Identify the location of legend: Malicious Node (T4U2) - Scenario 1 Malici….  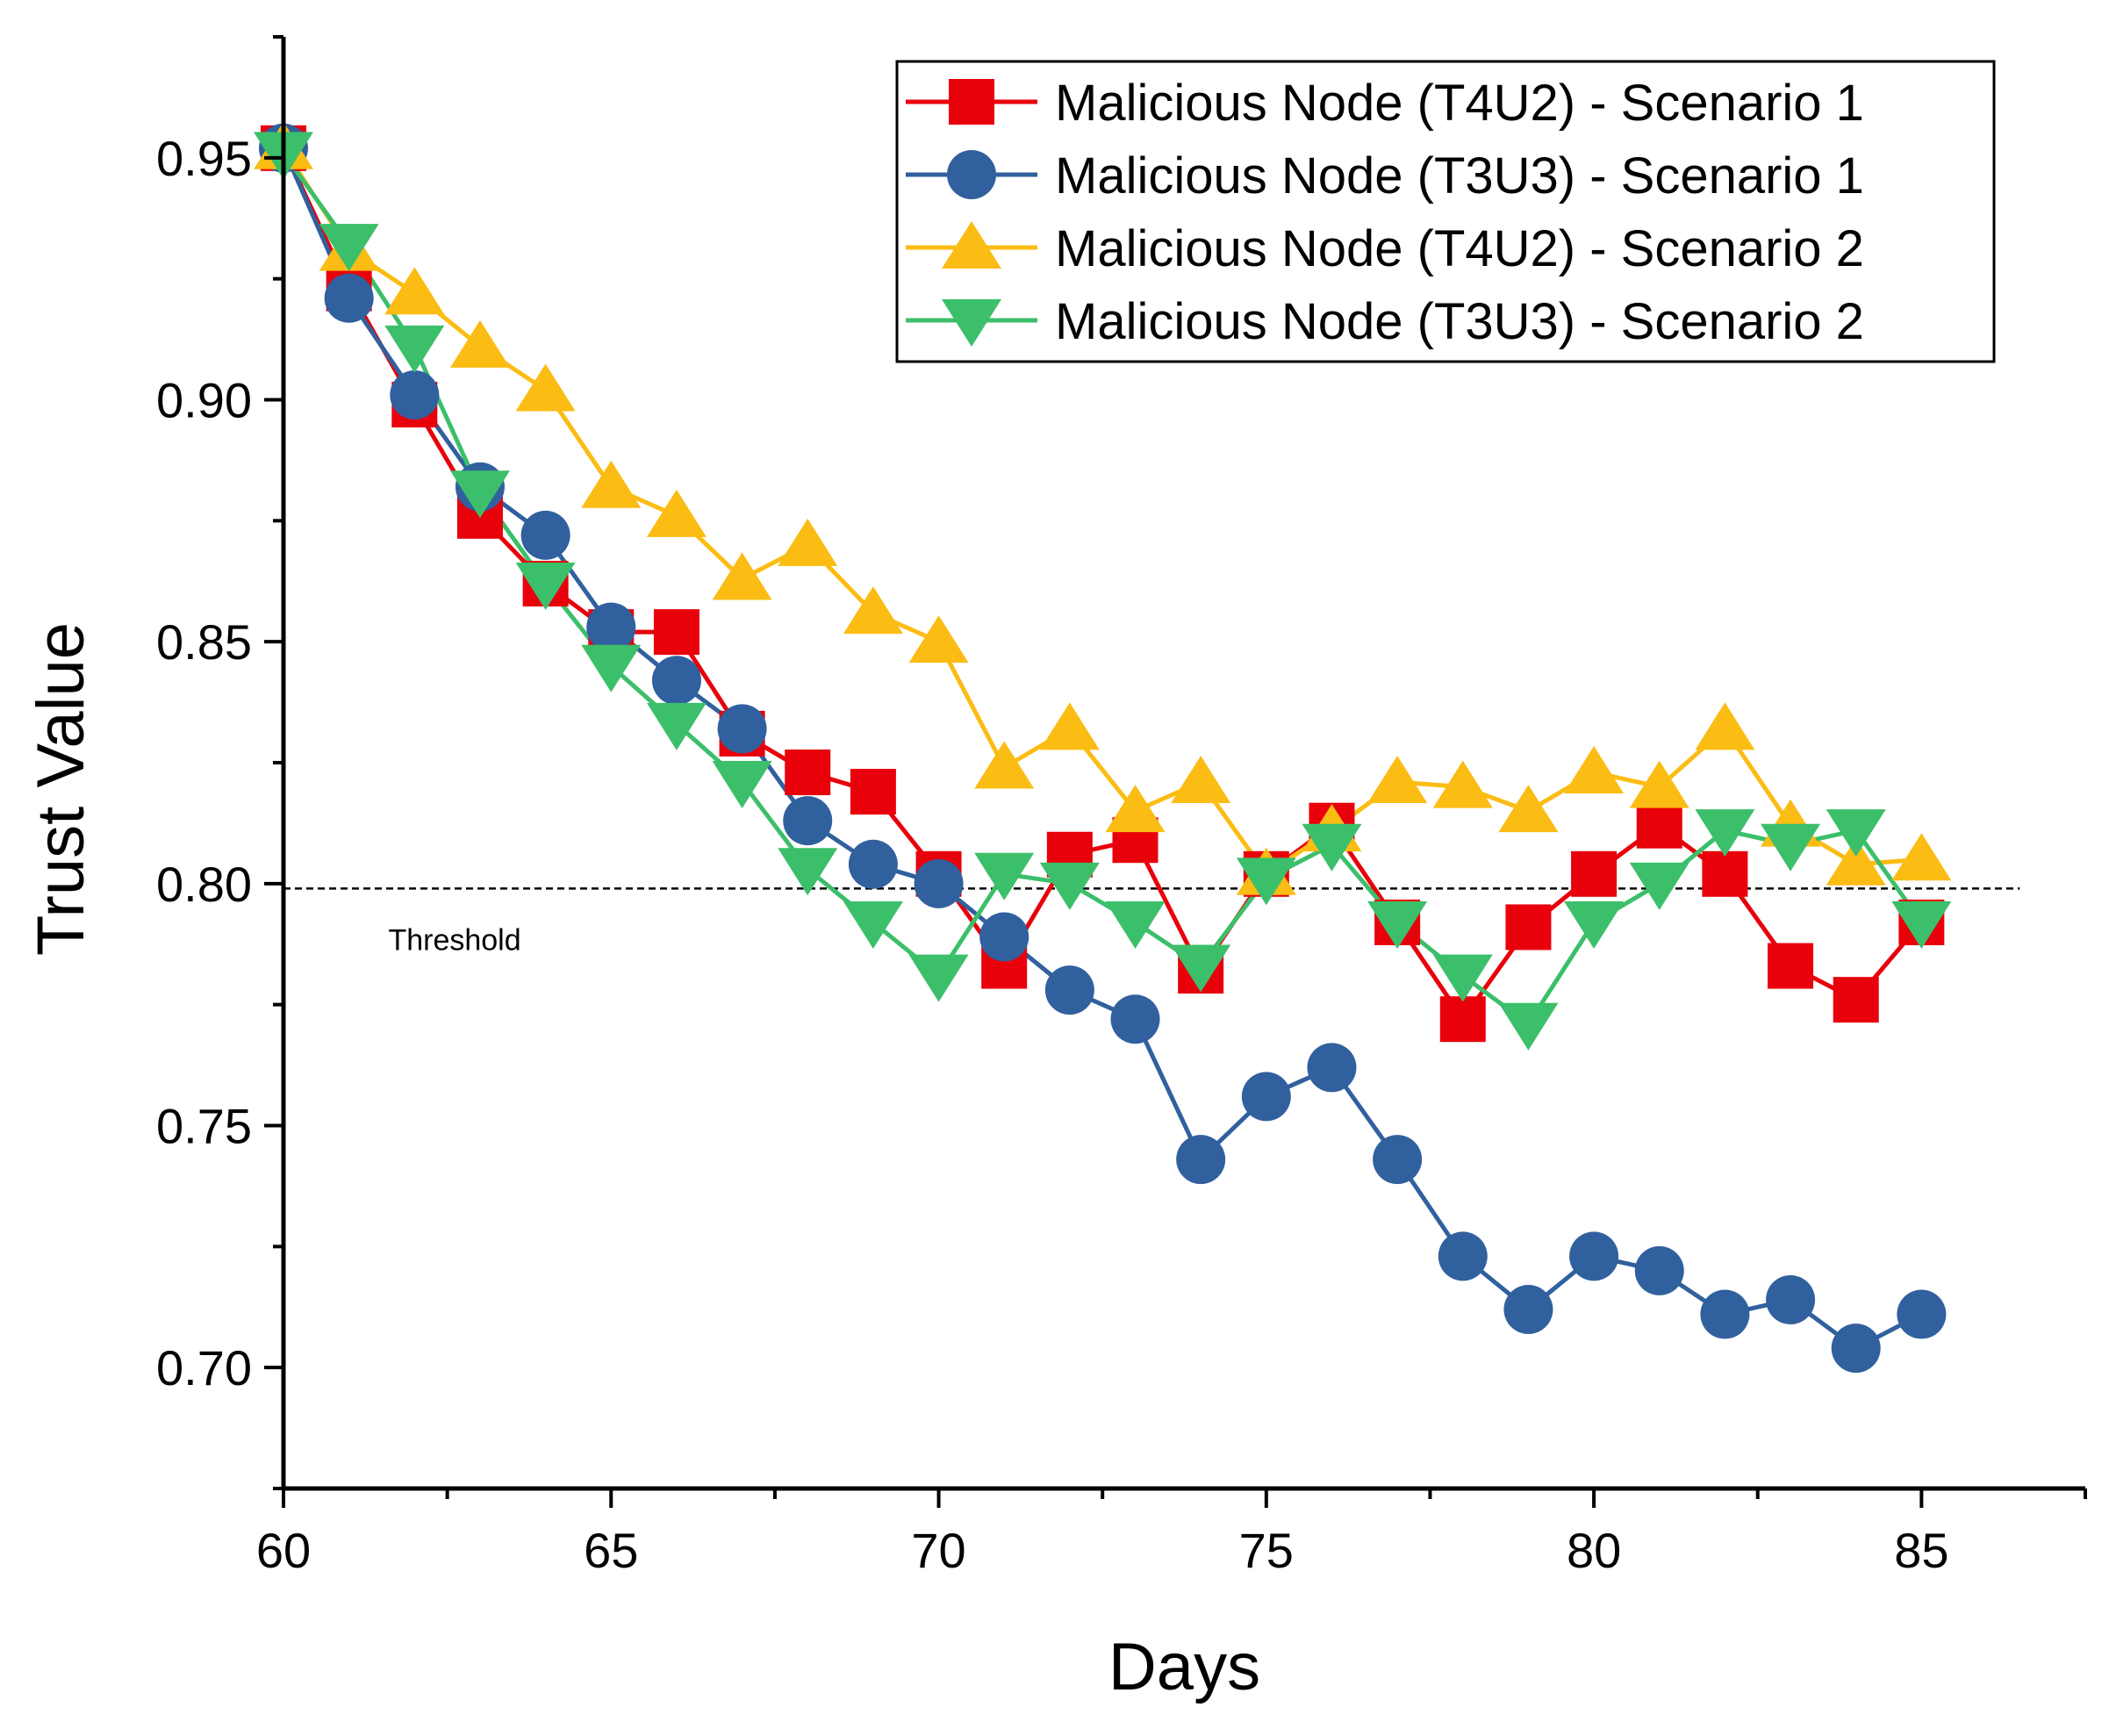
(1446, 211).